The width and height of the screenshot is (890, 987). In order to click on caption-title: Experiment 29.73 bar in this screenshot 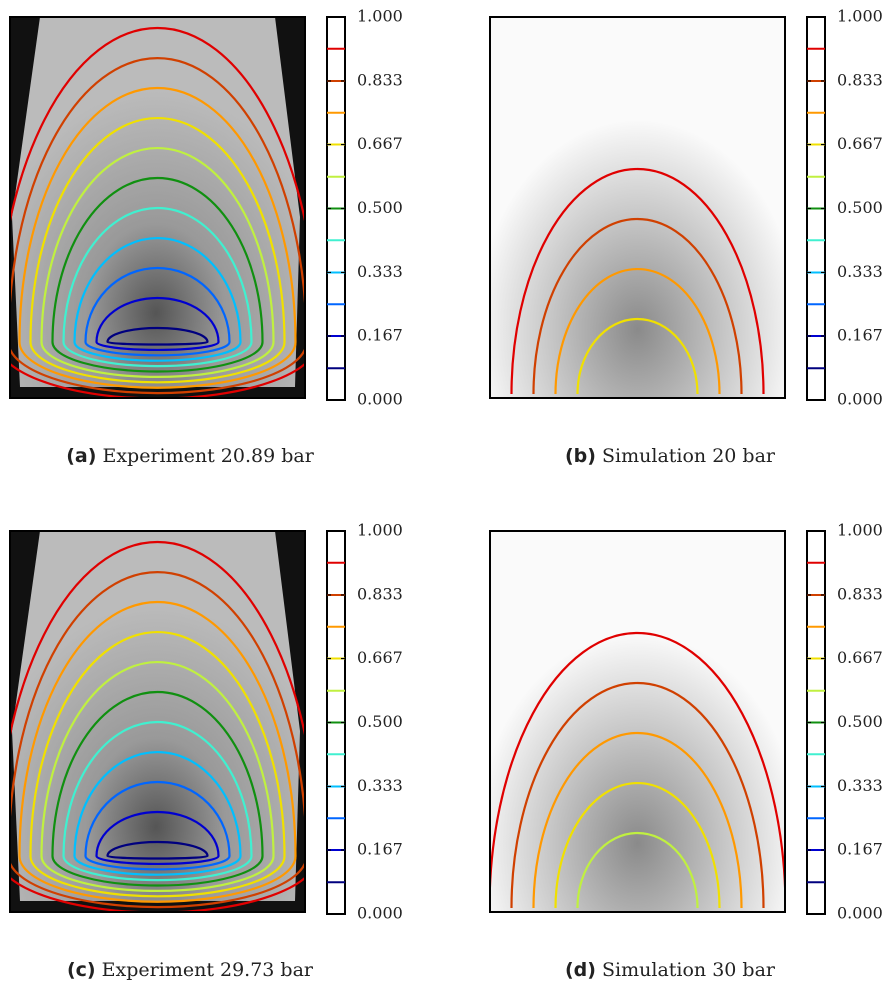, I will do `click(208, 970)`.